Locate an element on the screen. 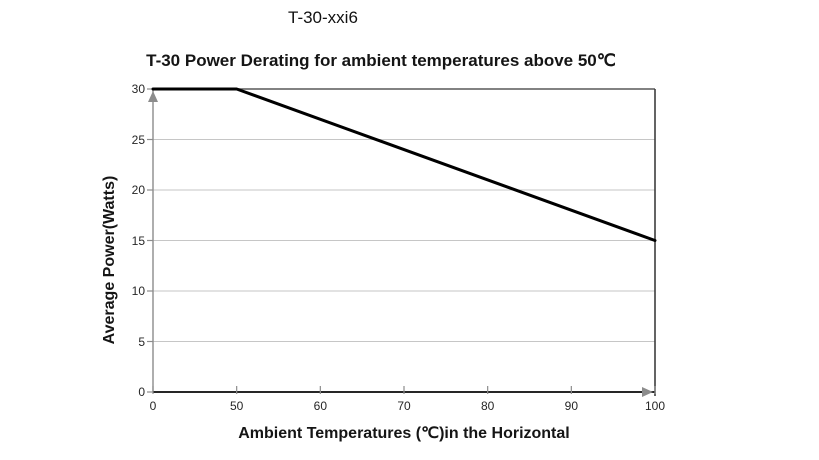  x-tick-label: 60 is located at coordinates (320, 406).